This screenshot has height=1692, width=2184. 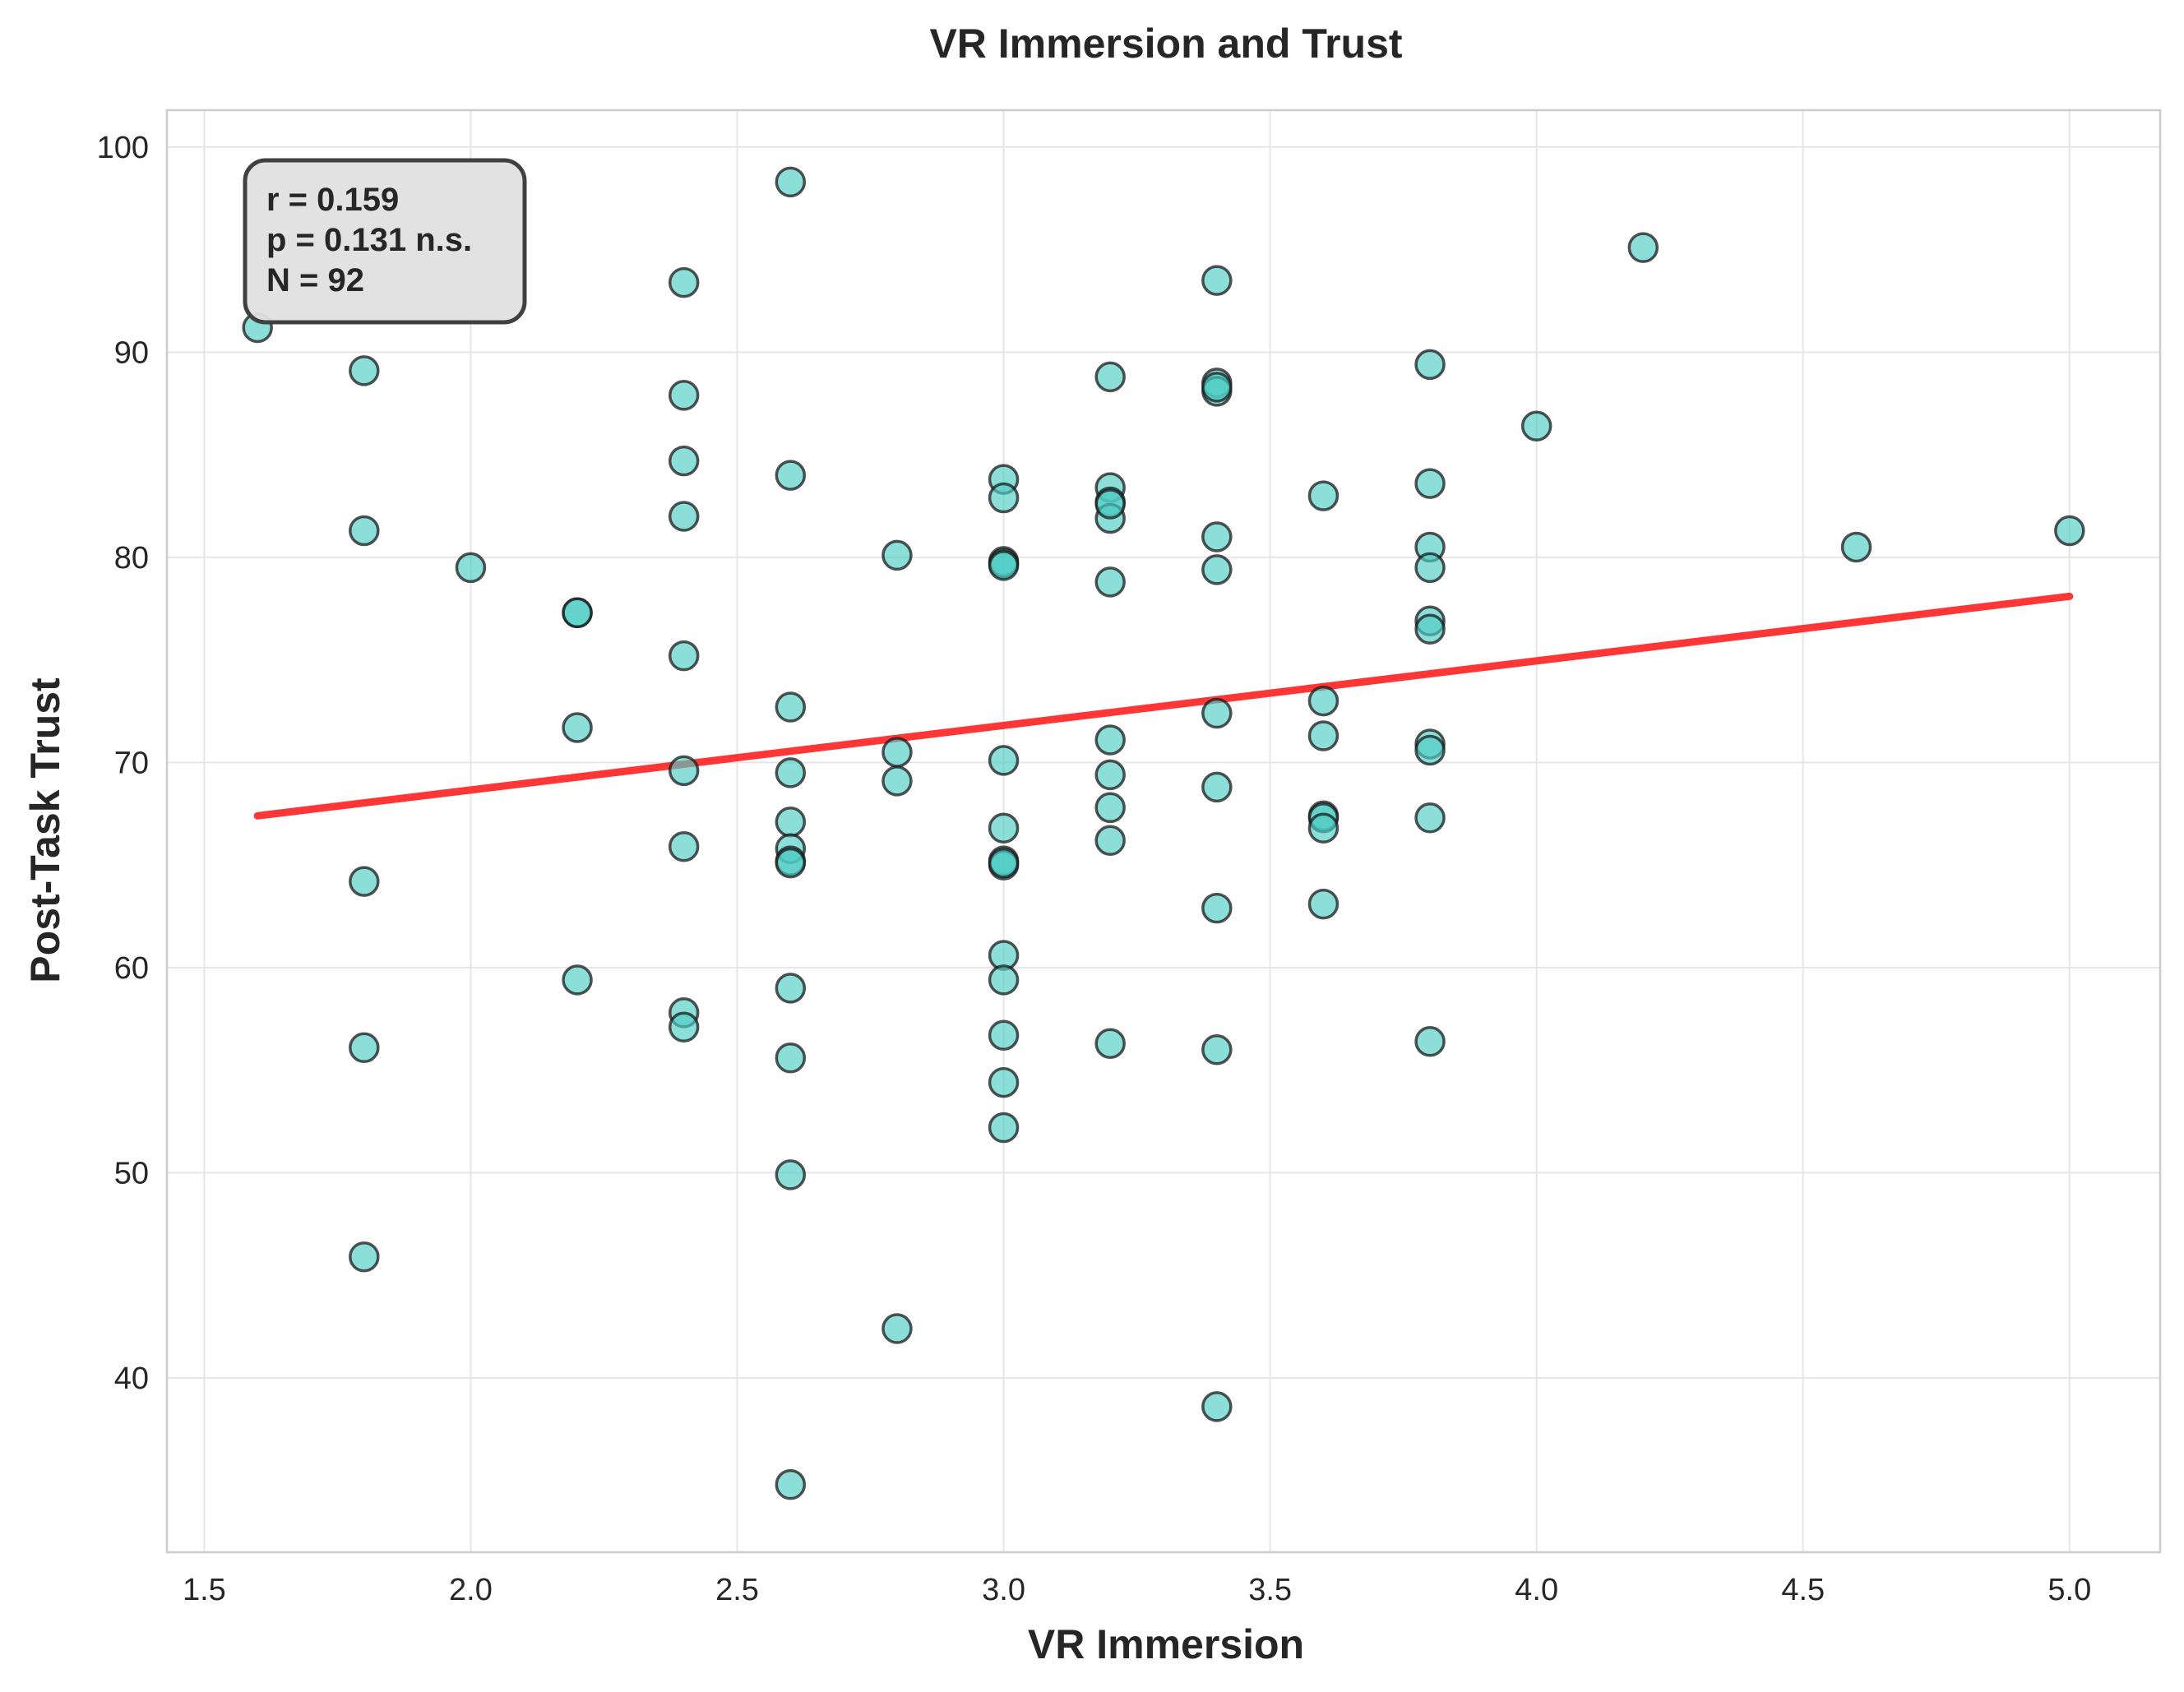 I want to click on x-tick-label: 2.5, so click(x=737, y=1590).